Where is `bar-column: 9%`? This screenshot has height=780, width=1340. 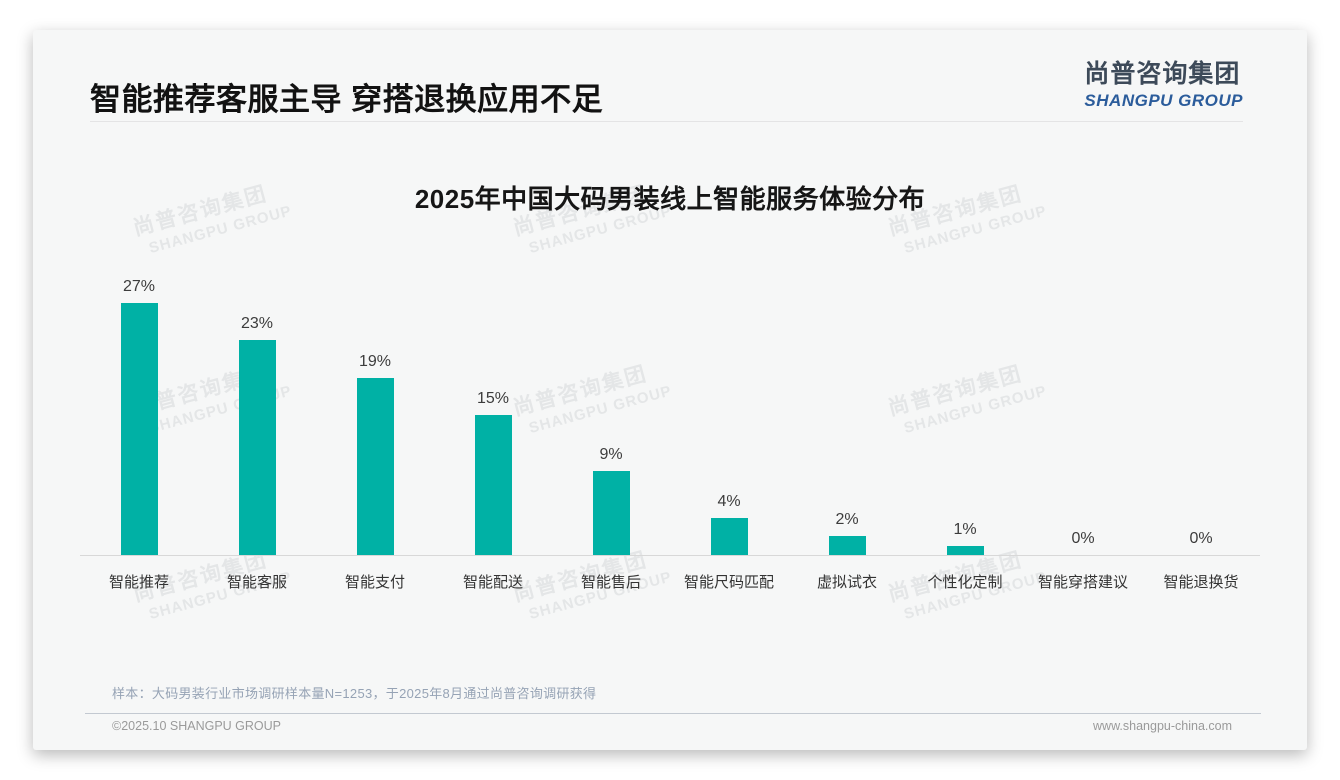 bar-column: 9% is located at coordinates (611, 412).